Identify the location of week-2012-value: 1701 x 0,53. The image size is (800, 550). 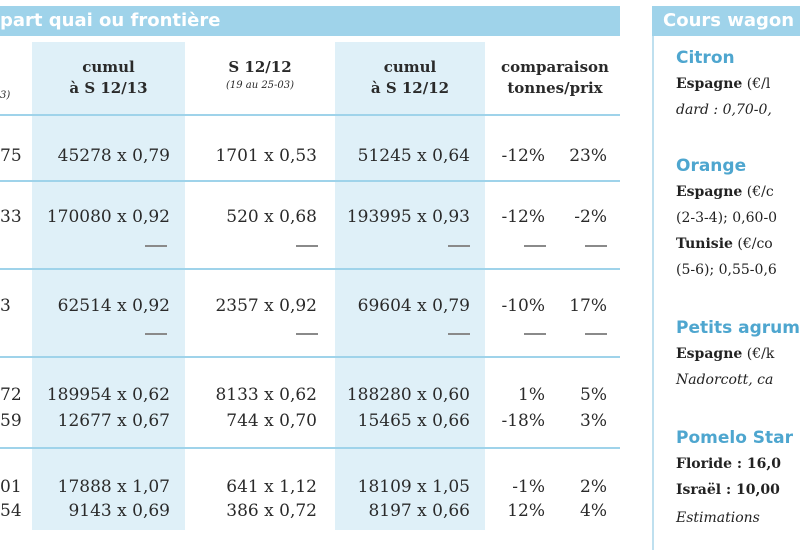
(266, 156).